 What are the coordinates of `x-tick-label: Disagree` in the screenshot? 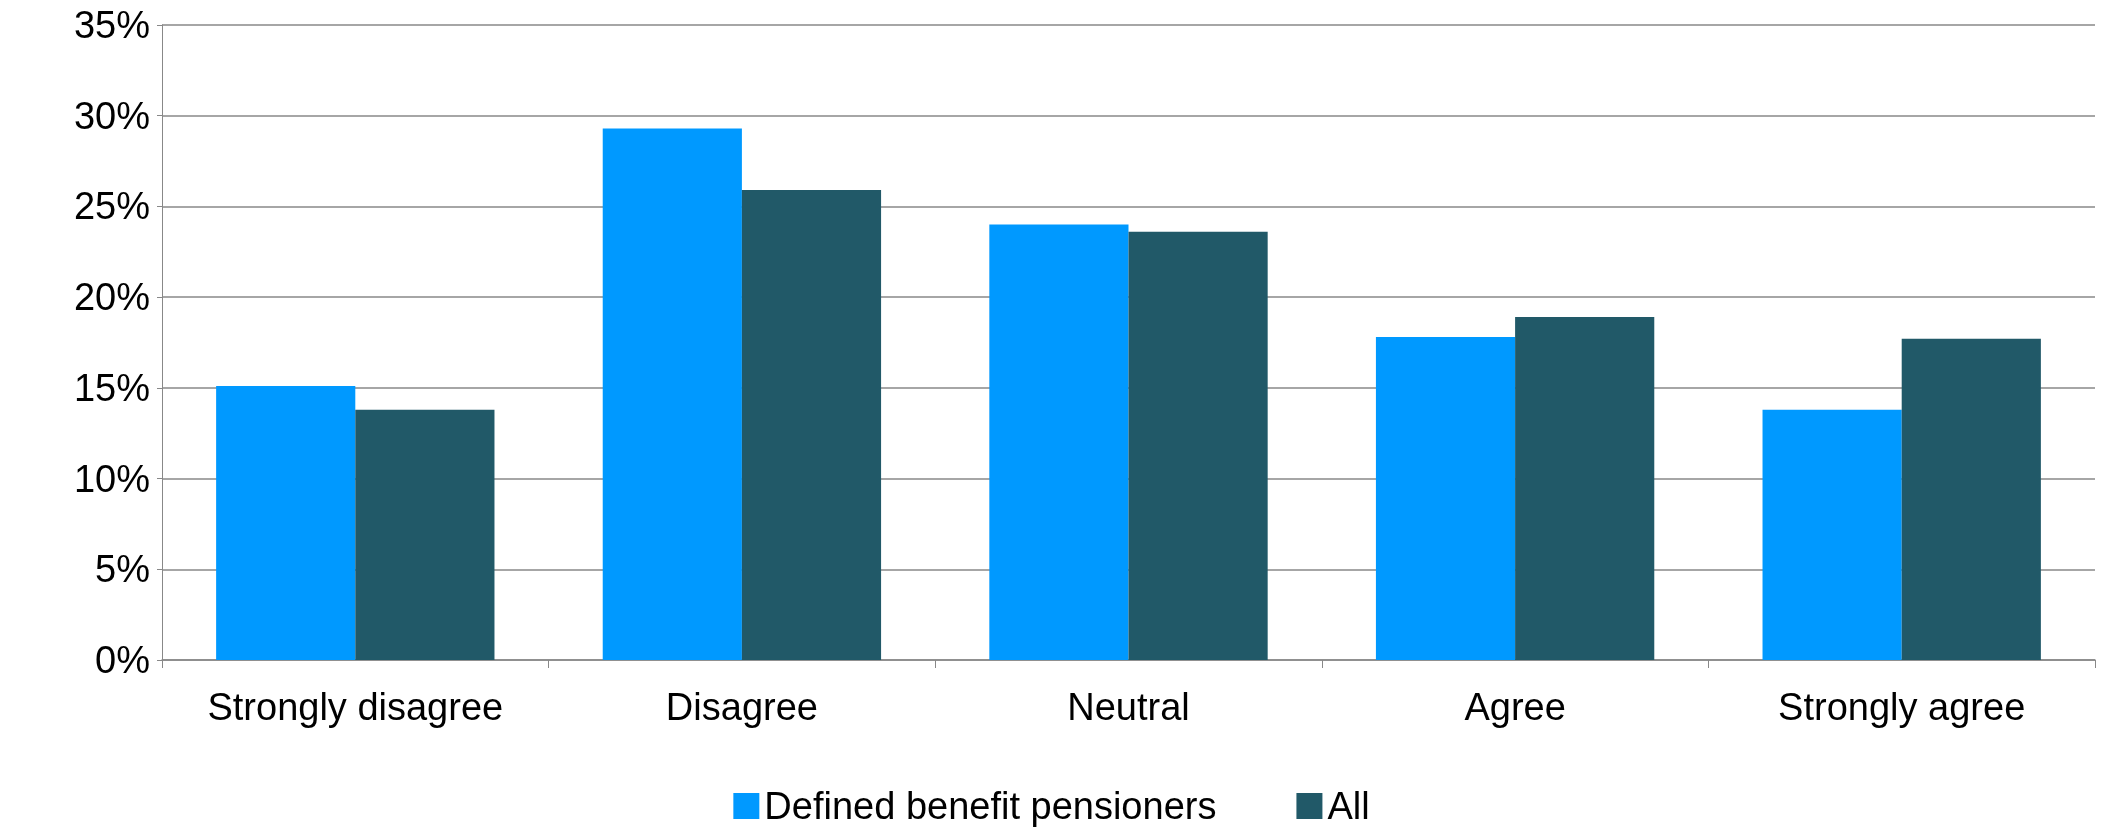 It's located at (741, 707).